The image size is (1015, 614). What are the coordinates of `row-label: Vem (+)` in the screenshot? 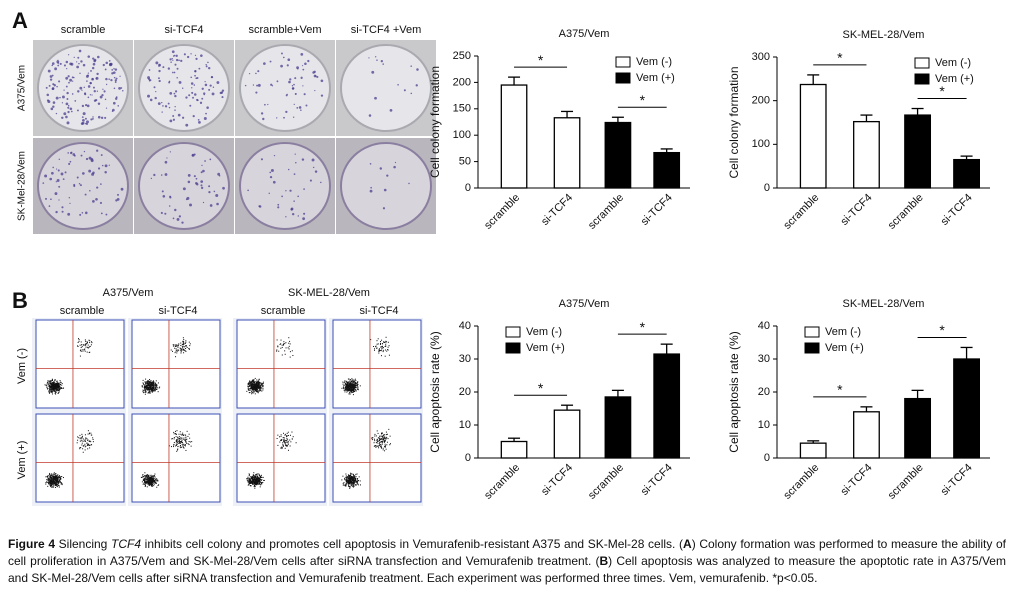 It's located at (22, 460).